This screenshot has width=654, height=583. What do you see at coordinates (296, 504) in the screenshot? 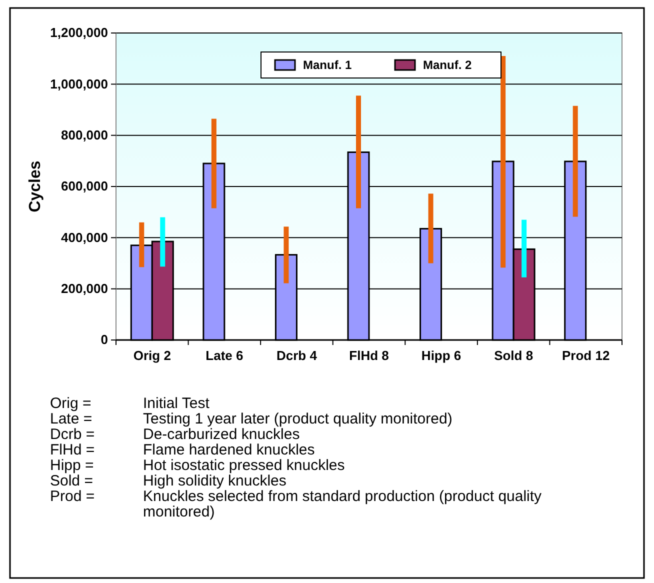
I see `text: Prod = Knuckles selected from standard production (product quality monitored)` at bounding box center [296, 504].